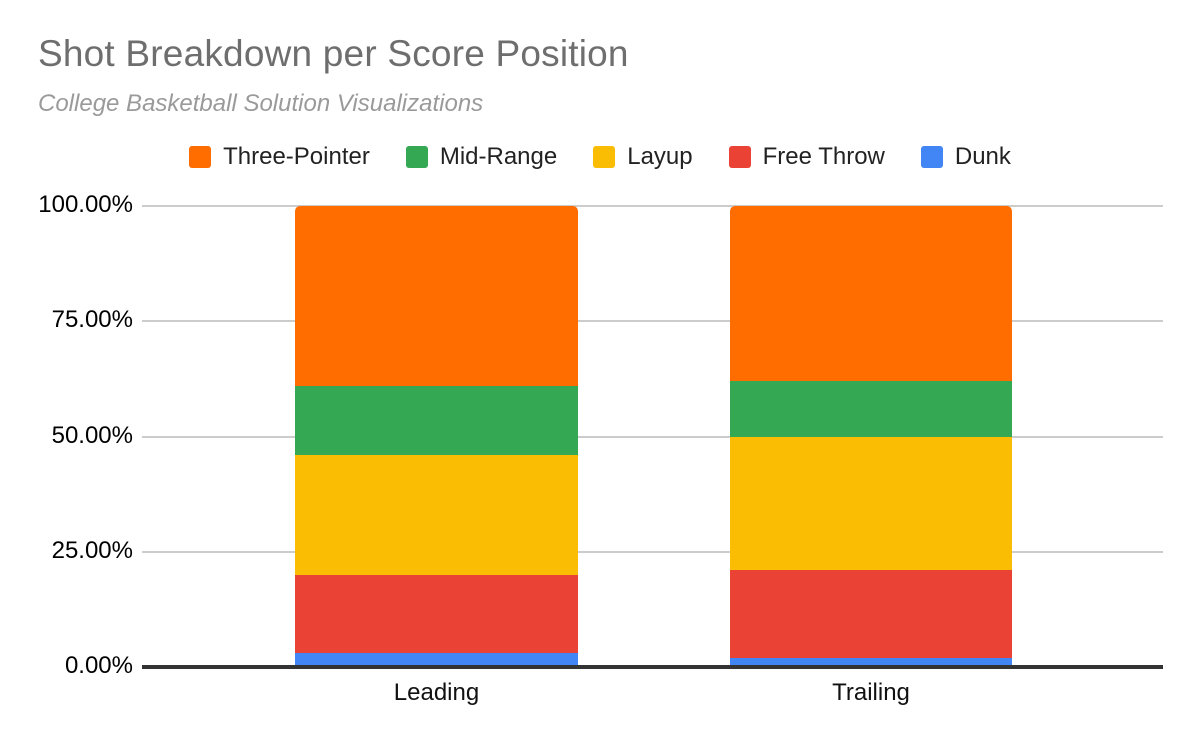 This screenshot has width=1200, height=742. I want to click on legend-item-mid-range: Mid-Range, so click(481, 157).